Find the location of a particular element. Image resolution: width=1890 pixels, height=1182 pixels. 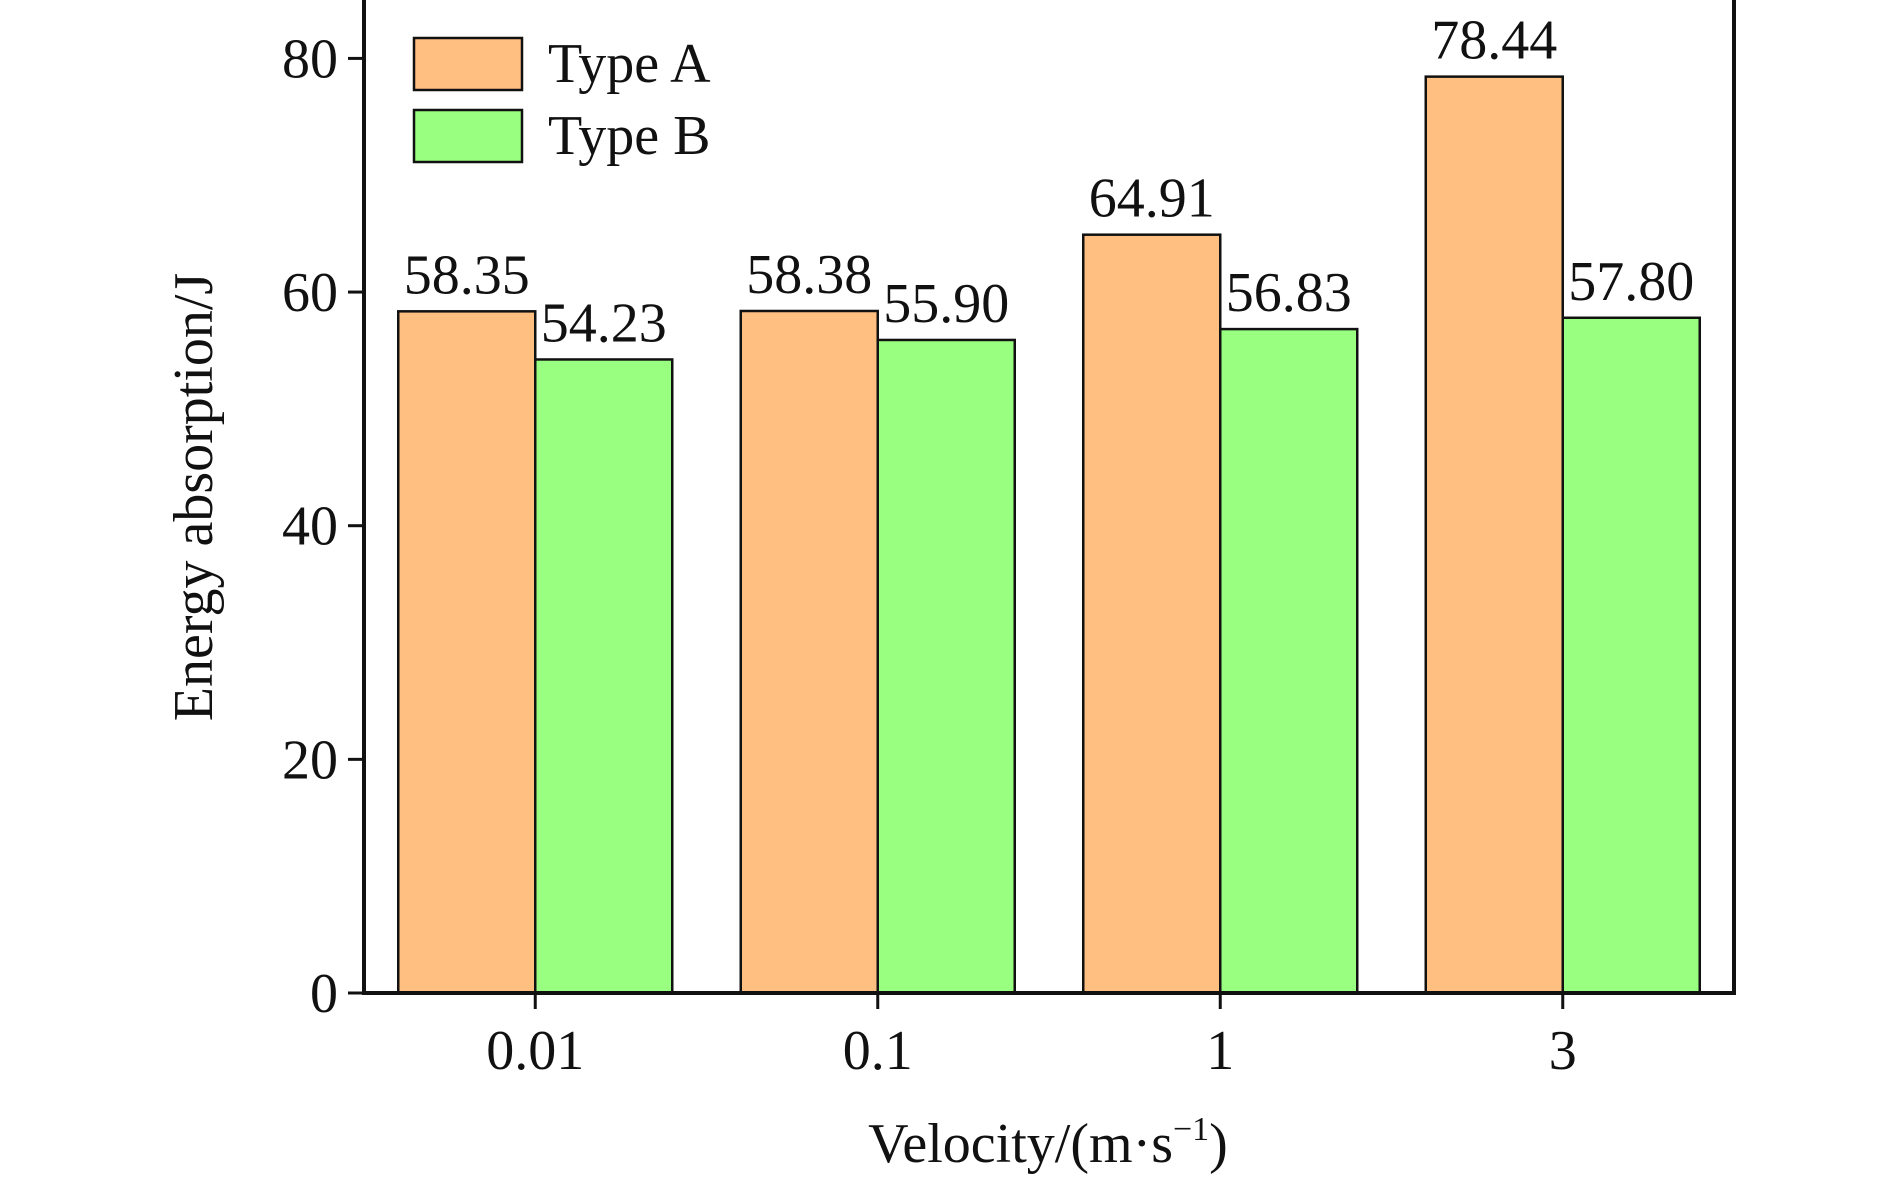

data-label-type-b-3: 57.80 is located at coordinates (1631, 282).